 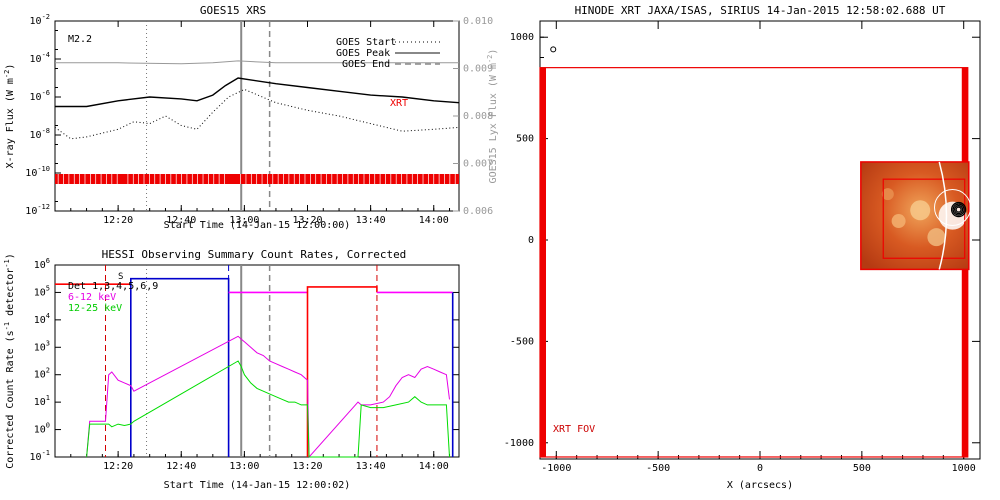 I want to click on legend-goes-start: GOES Start, so click(x=366, y=42).